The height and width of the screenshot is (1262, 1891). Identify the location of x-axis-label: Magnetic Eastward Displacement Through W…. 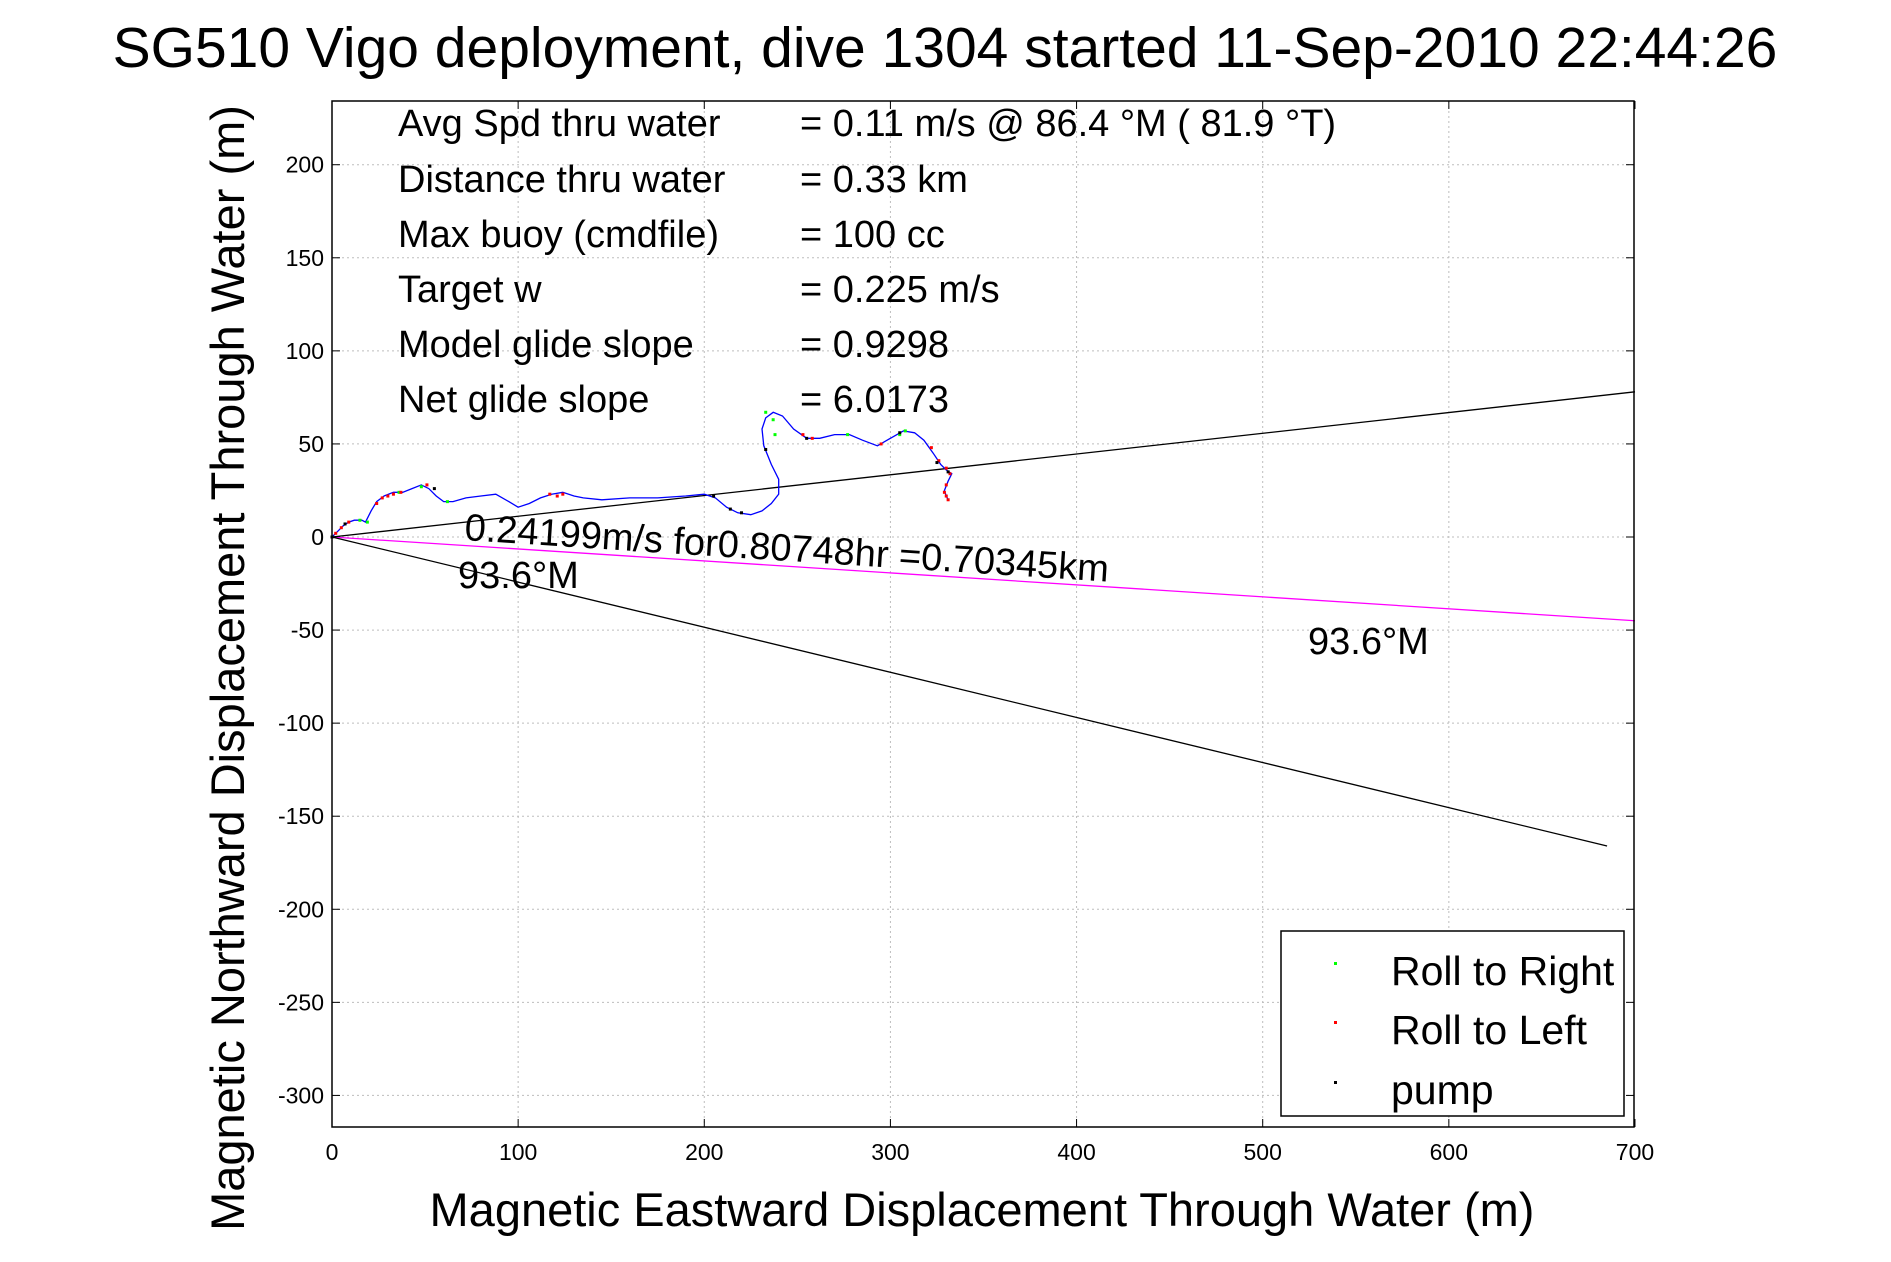
(982, 1209).